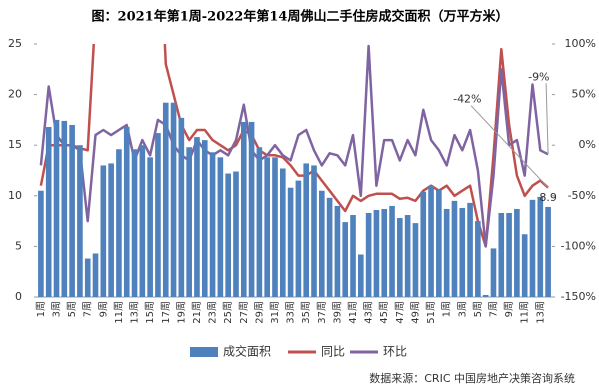 Image resolution: width=599 pixels, height=390 pixels. What do you see at coordinates (333, 352) in the screenshot?
I see `legend-label: 同比` at bounding box center [333, 352].